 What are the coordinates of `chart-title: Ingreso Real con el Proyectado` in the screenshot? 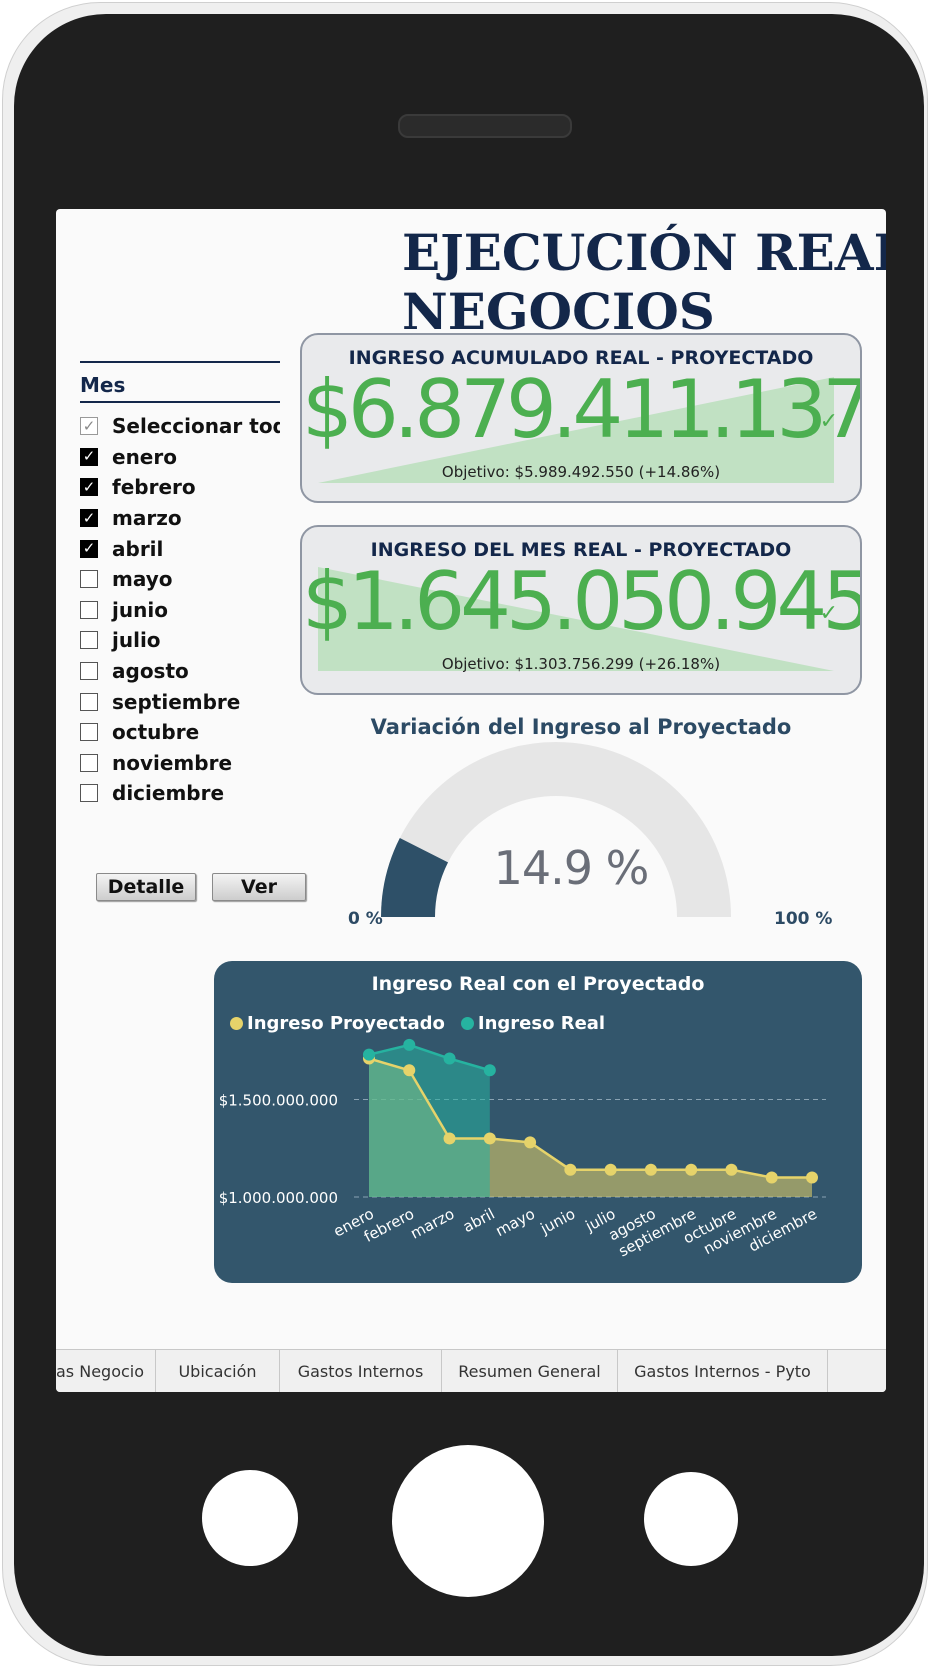 It's located at (538, 984).